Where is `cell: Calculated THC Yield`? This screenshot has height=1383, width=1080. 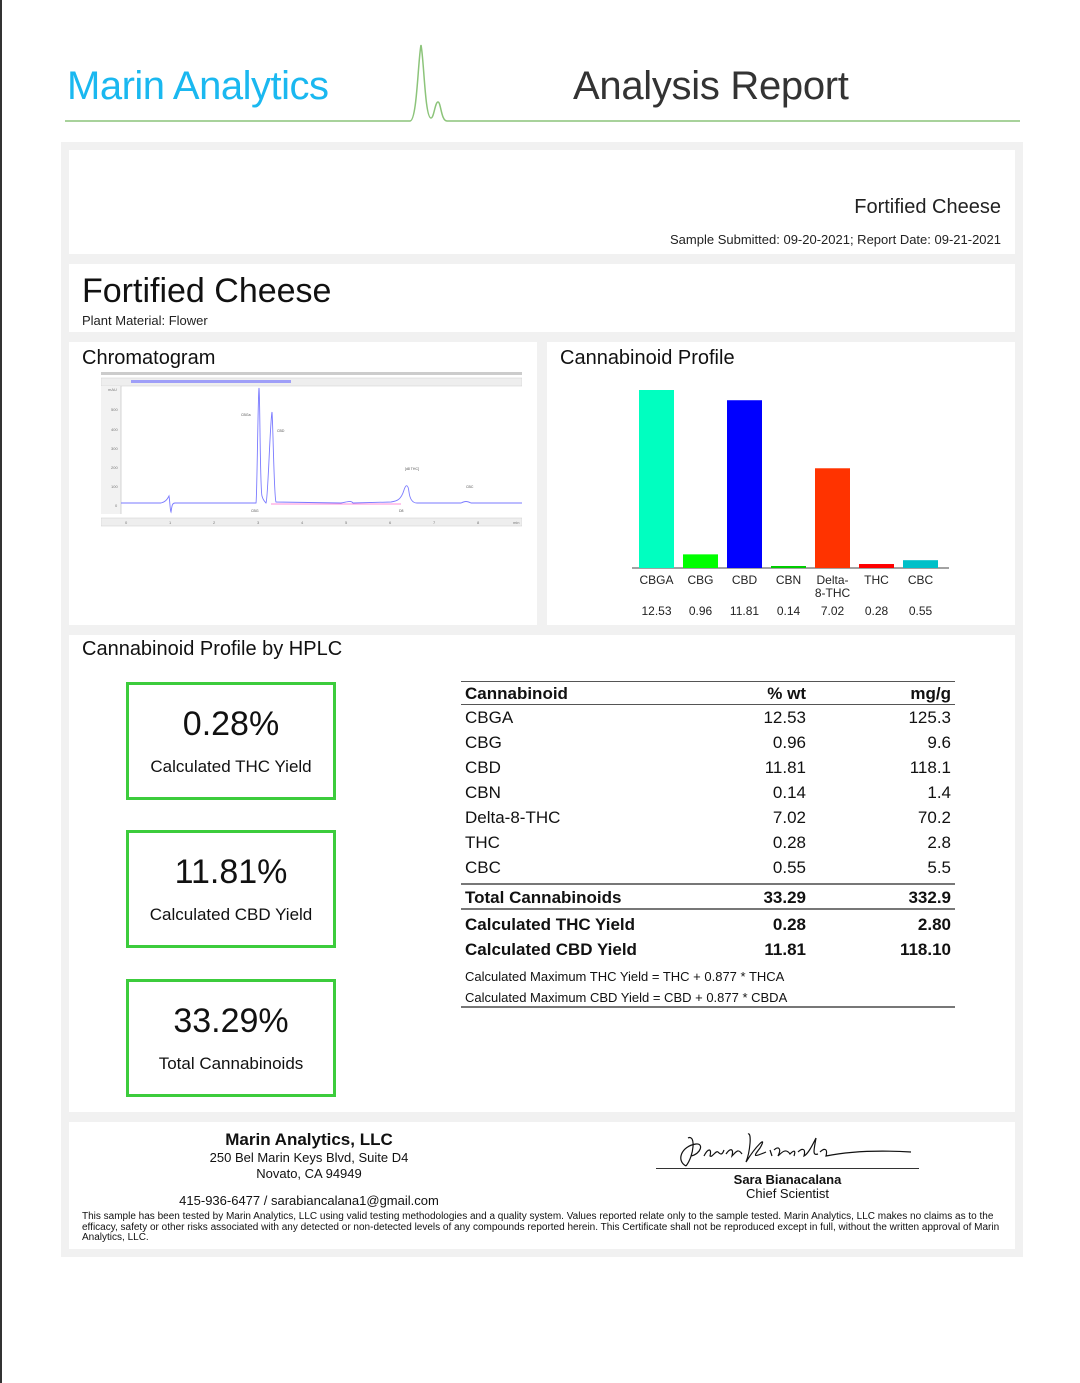
cell: Calculated THC Yield is located at coordinates (550, 924).